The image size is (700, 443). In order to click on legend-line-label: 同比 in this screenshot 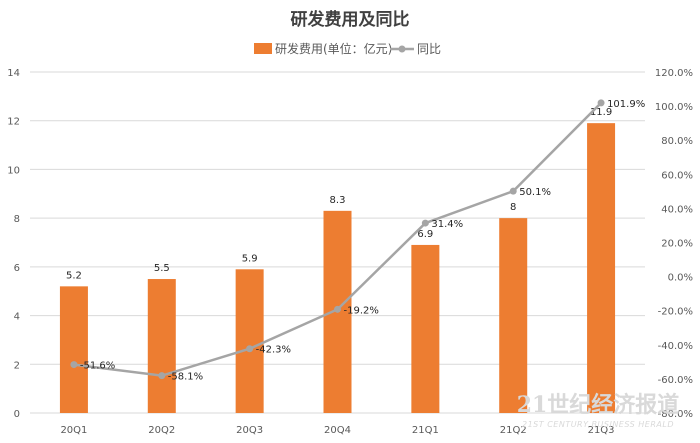, I will do `click(429, 49)`.